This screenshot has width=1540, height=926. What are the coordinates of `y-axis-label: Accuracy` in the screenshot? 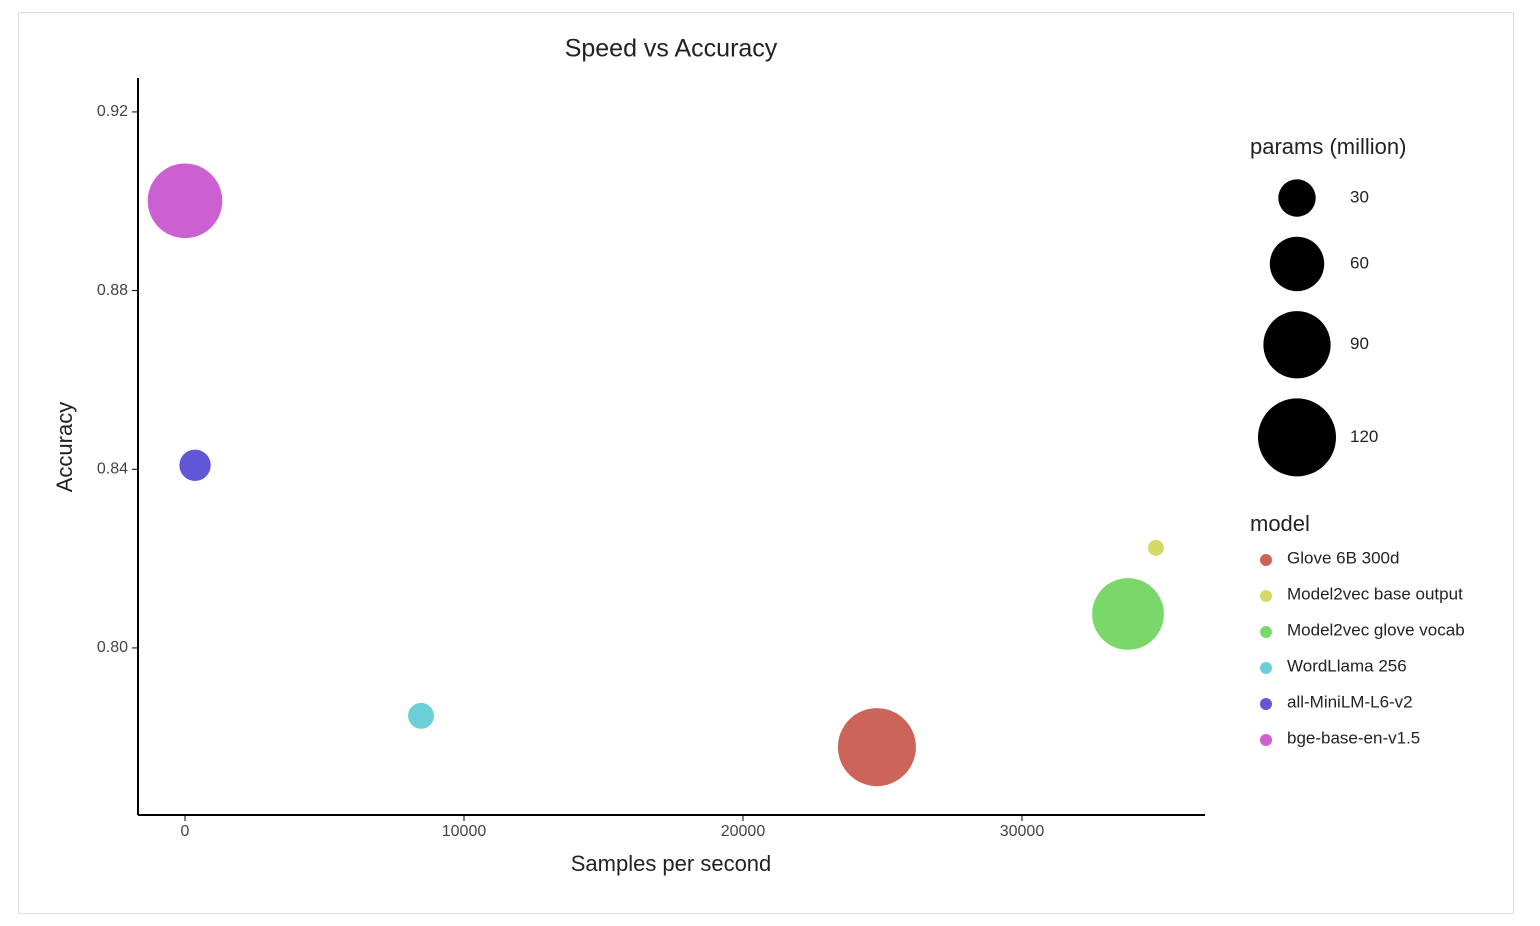 It's located at (64, 447).